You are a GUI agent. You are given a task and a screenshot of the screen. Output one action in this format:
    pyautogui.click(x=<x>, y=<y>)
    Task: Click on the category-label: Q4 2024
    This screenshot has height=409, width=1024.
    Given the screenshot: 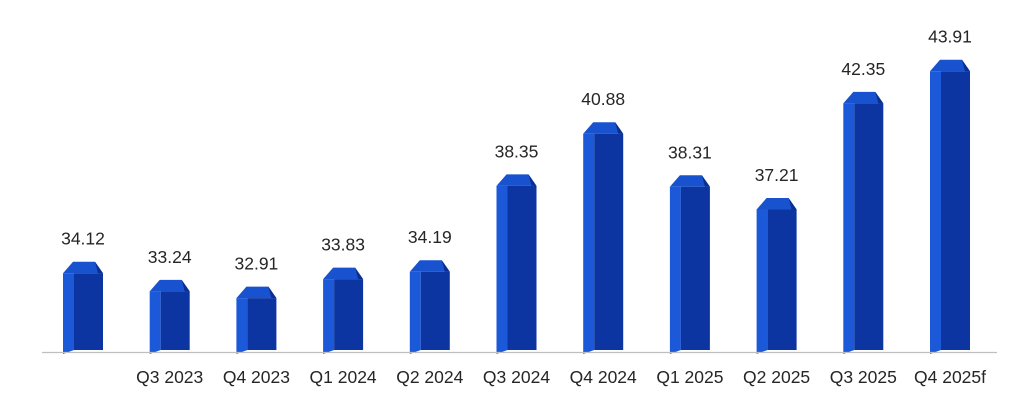 What is the action you would take?
    pyautogui.click(x=603, y=377)
    